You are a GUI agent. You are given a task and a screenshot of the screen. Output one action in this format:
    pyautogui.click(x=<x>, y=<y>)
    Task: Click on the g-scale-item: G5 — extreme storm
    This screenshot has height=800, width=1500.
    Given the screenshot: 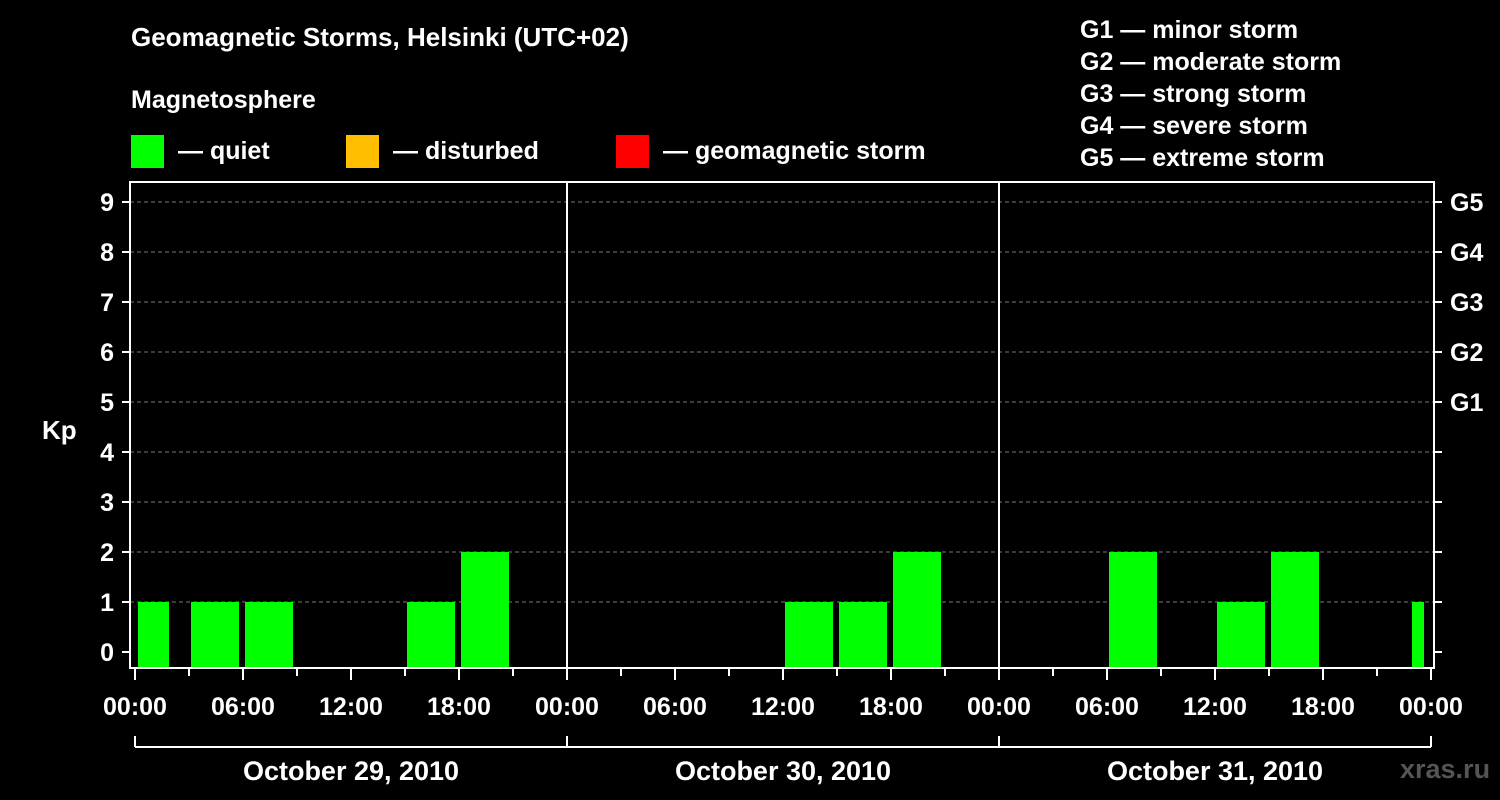 What is the action you would take?
    pyautogui.click(x=1202, y=158)
    